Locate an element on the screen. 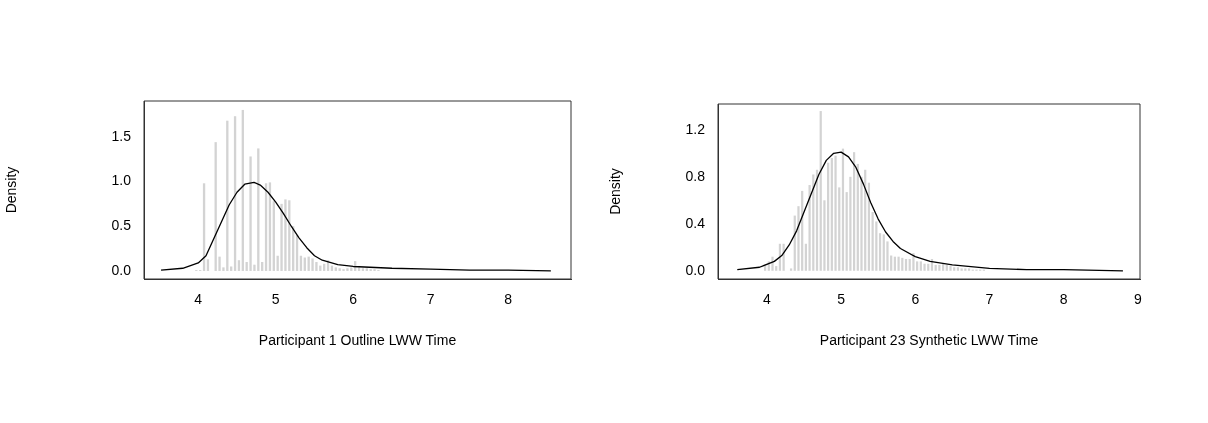 The image size is (1208, 423). y-tick-label: 1.0 is located at coordinates (121, 180).